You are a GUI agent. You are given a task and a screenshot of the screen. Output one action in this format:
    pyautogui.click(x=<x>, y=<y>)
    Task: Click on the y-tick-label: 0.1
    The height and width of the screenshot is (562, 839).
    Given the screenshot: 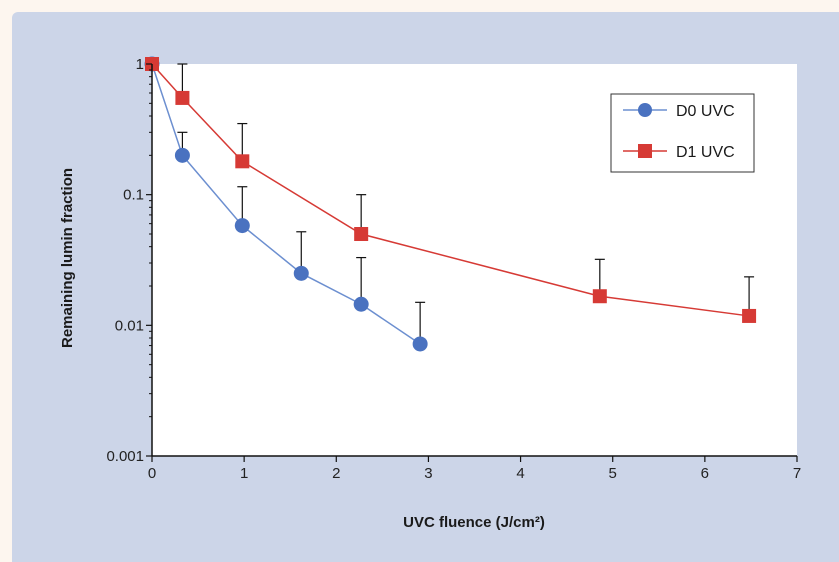 What is the action you would take?
    pyautogui.click(x=133, y=195)
    